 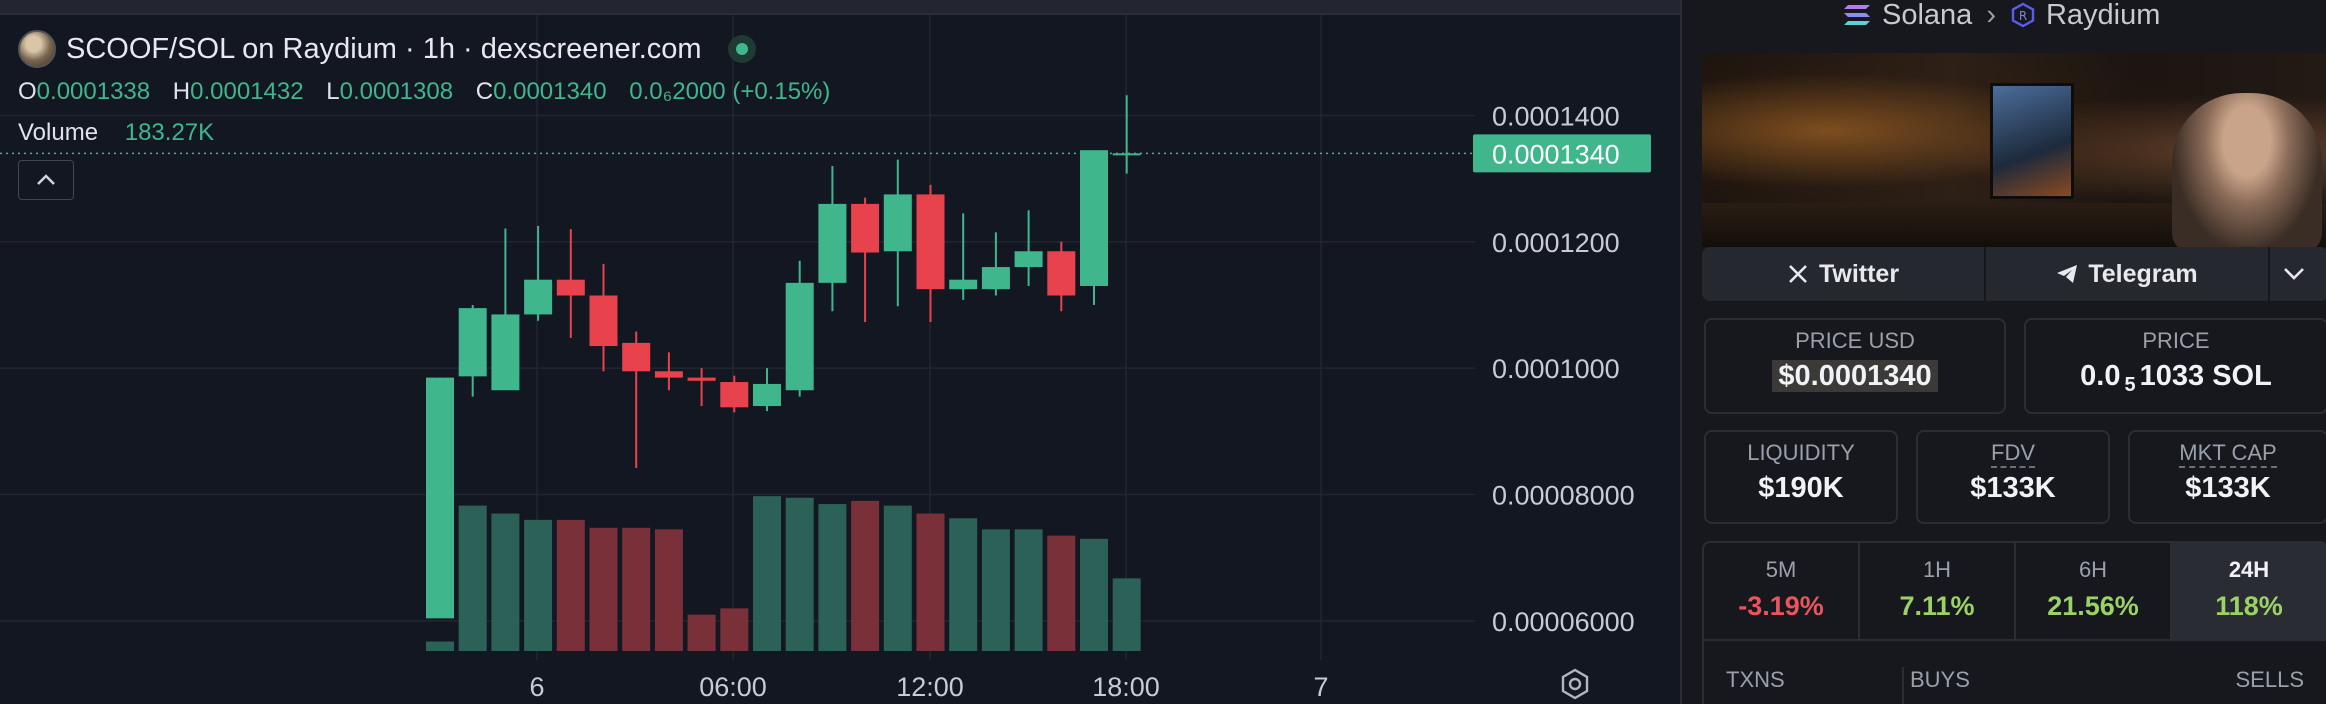 What do you see at coordinates (2001, 15) in the screenshot?
I see `breadcrumb: Solana › R Raydium` at bounding box center [2001, 15].